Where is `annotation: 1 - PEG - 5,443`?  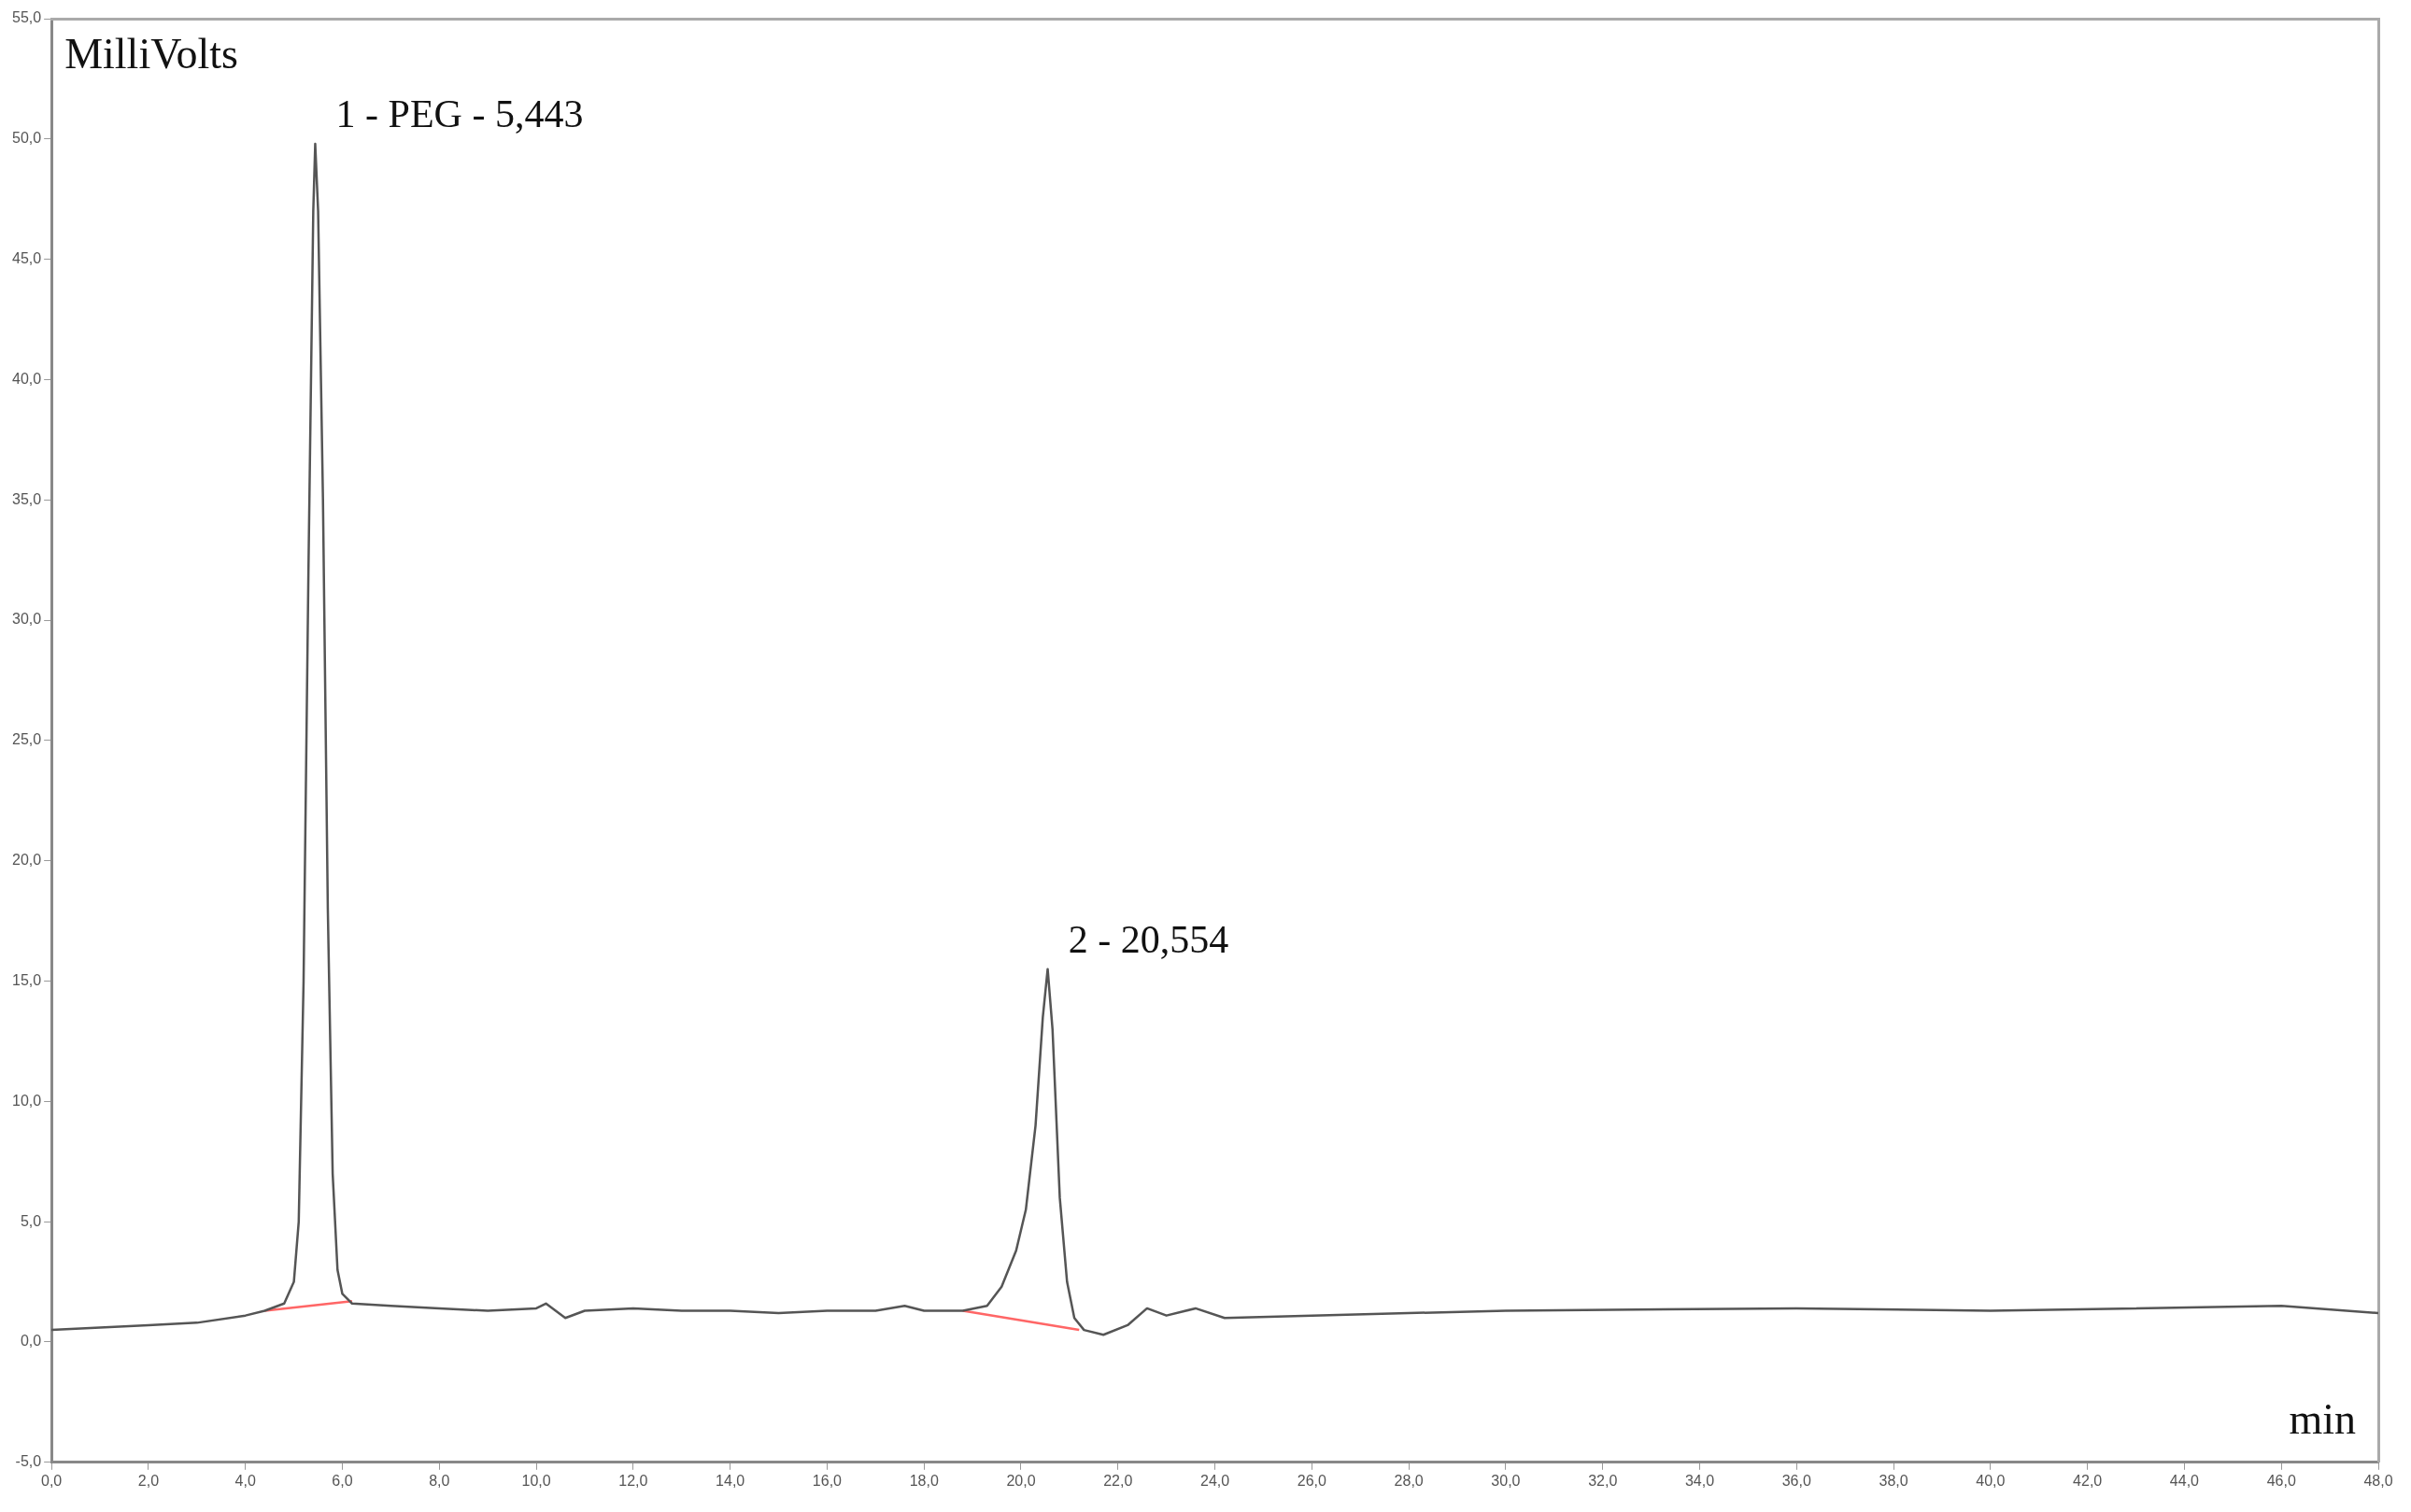 annotation: 1 - PEG - 5,443 is located at coordinates (459, 113).